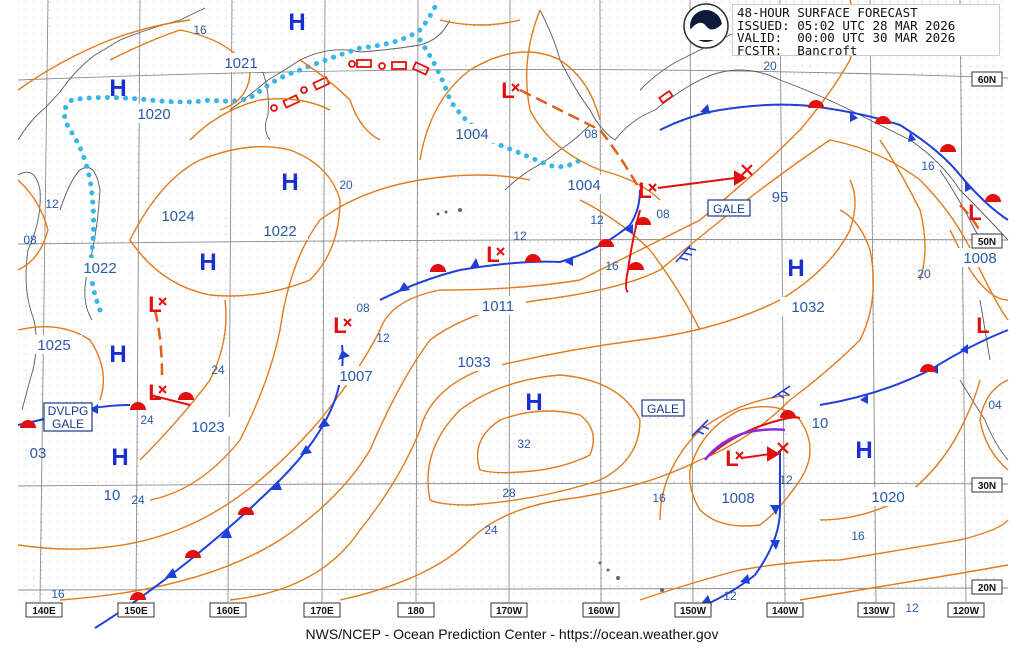 The width and height of the screenshot is (1024, 652). What do you see at coordinates (785, 611) in the screenshot?
I see `svg-text: 140W` at bounding box center [785, 611].